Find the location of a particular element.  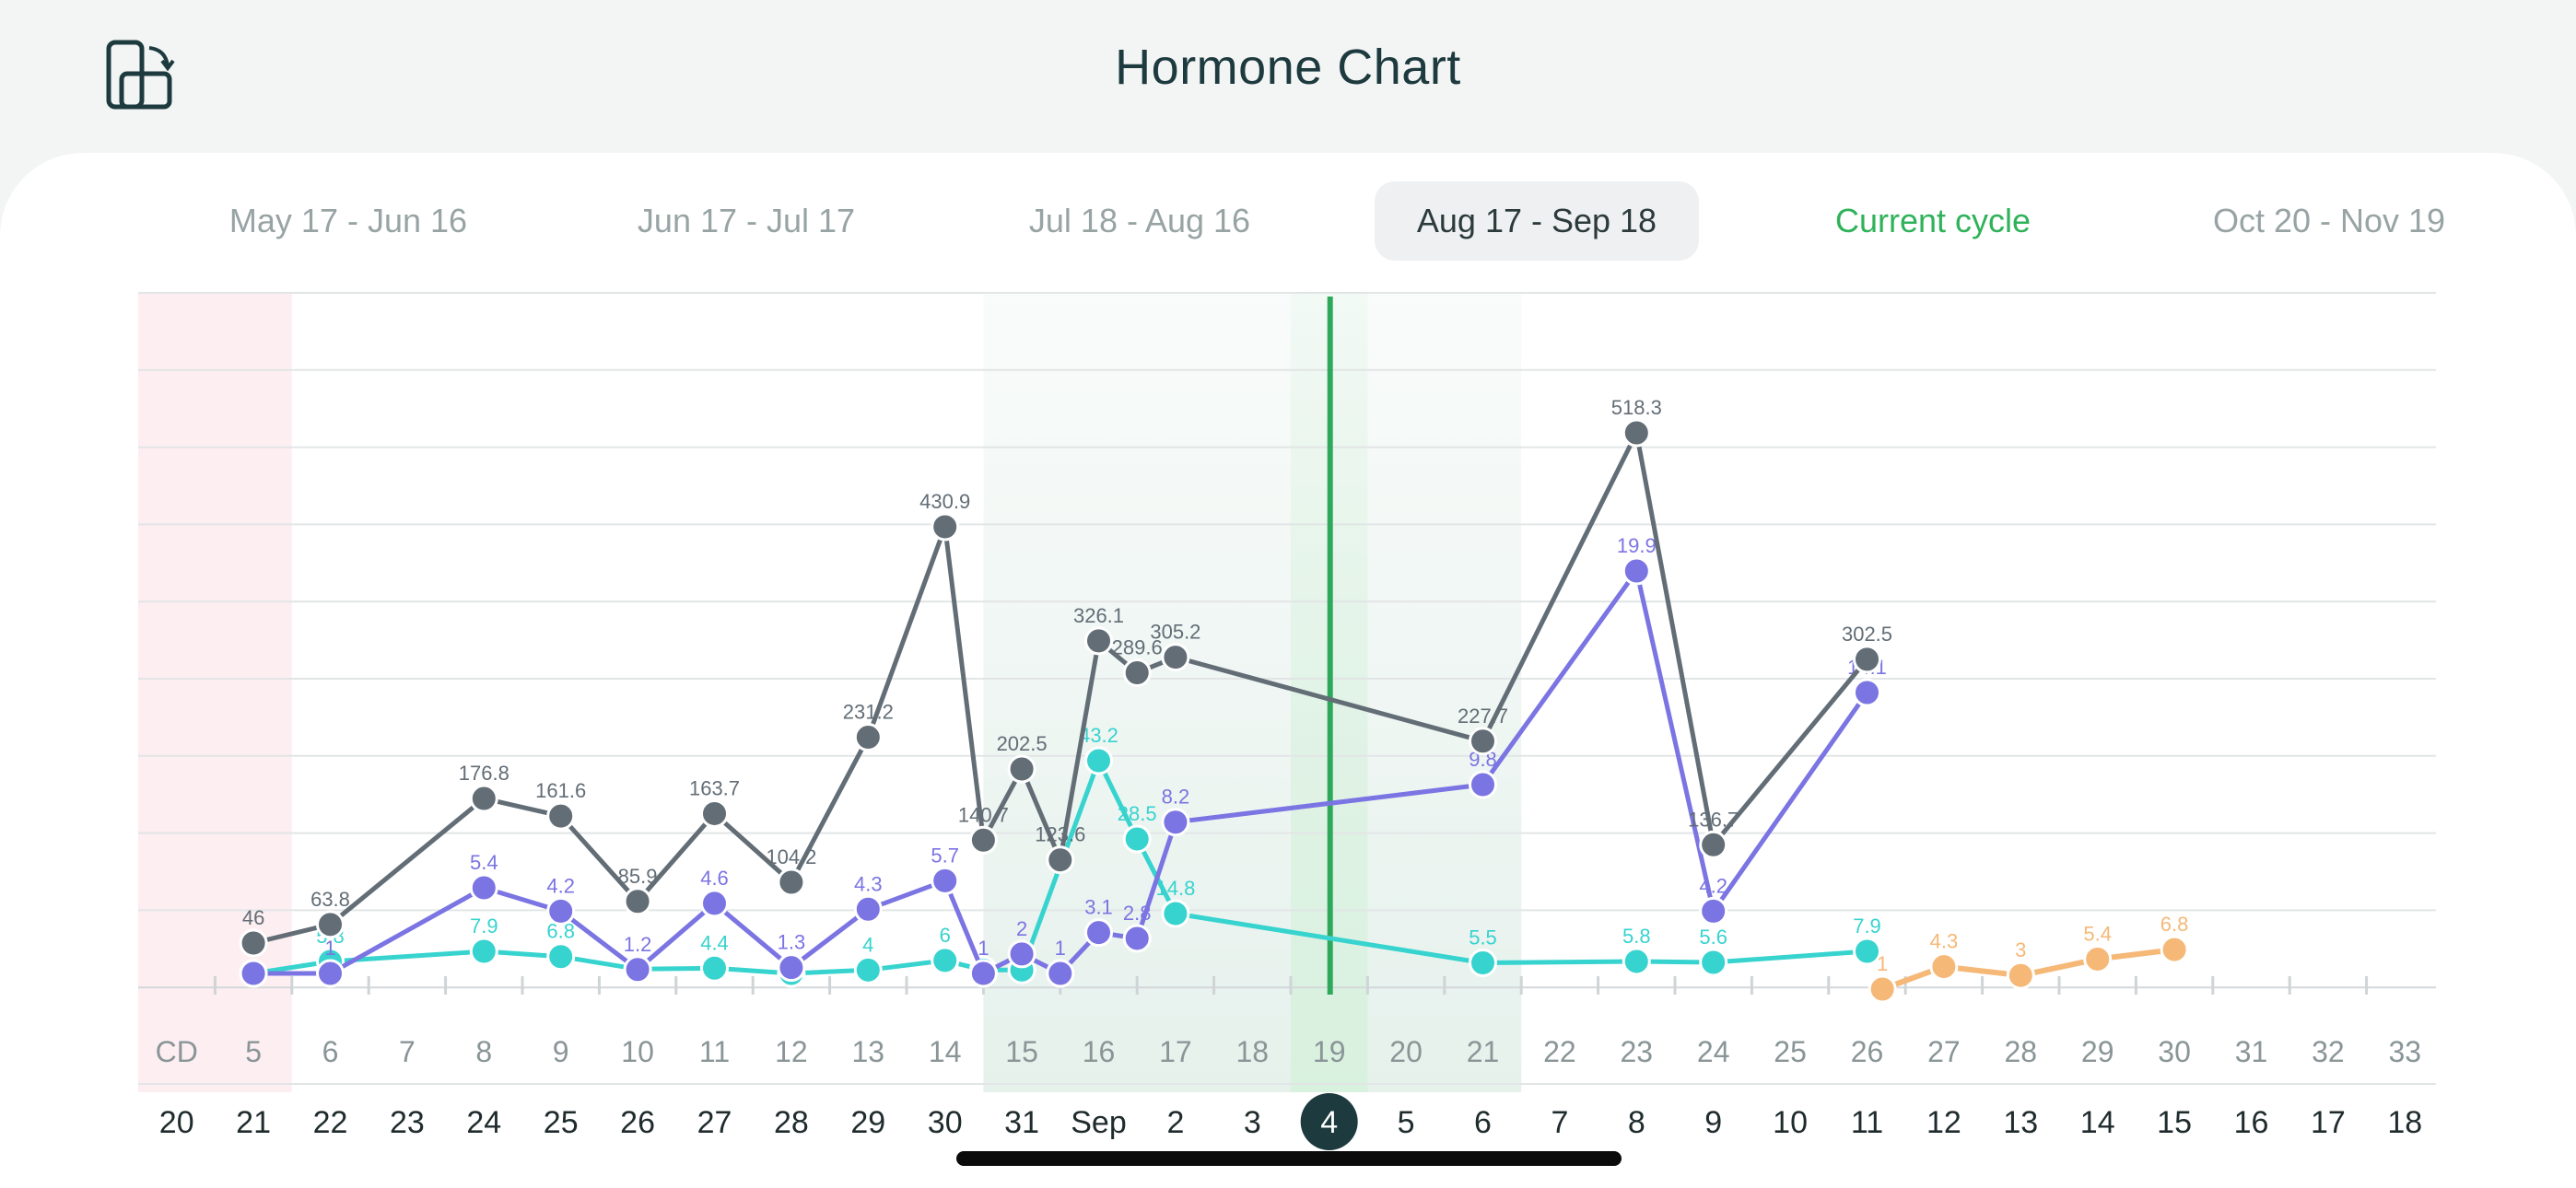

date-label: 8 is located at coordinates (1637, 1122).